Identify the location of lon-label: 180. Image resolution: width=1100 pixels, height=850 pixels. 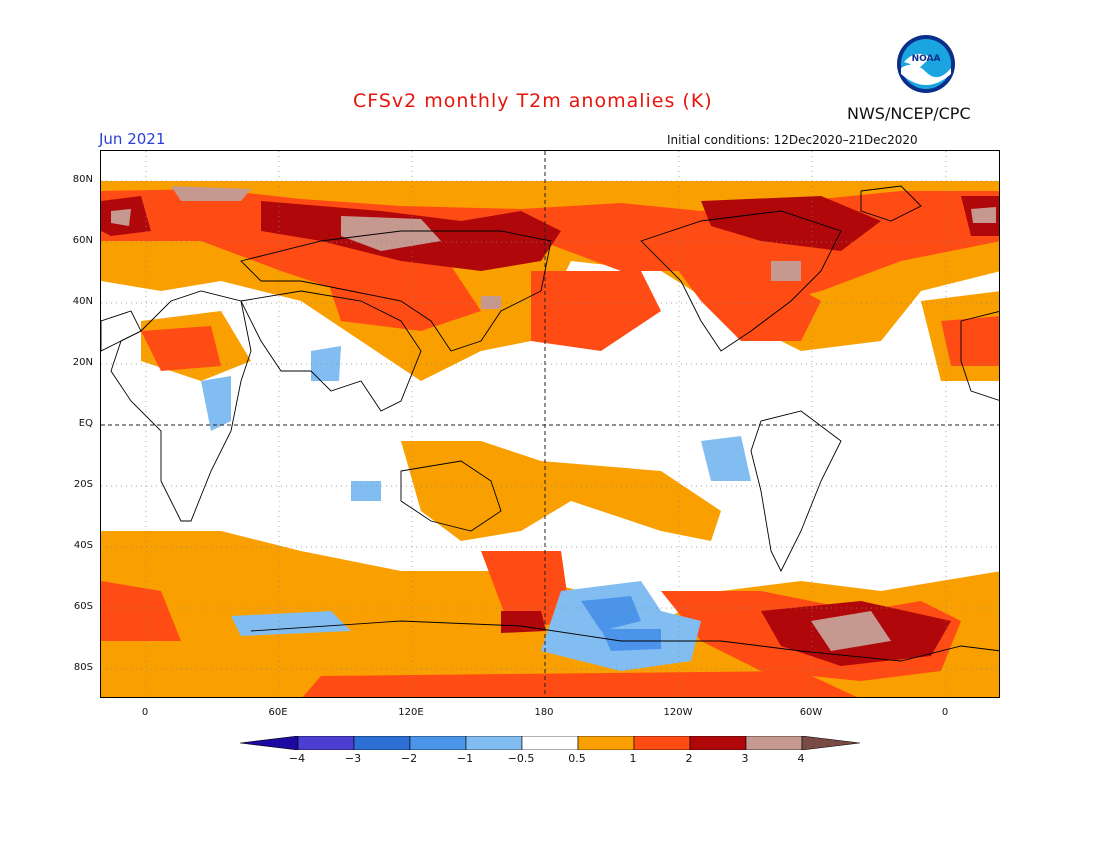
(544, 712).